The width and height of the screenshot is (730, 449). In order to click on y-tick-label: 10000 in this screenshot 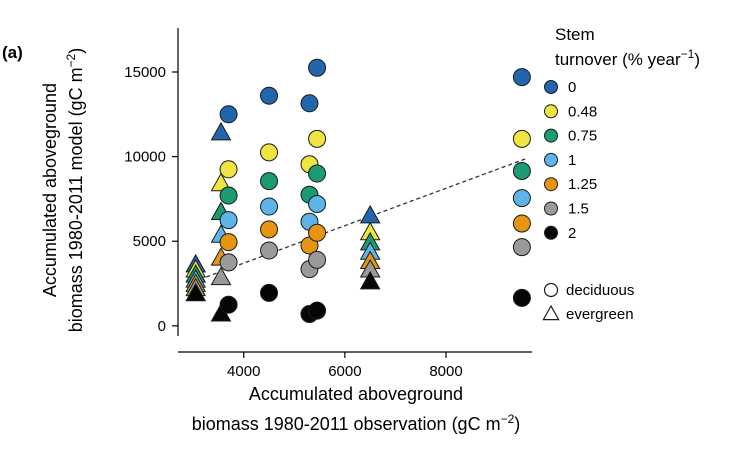, I will do `click(145, 157)`.